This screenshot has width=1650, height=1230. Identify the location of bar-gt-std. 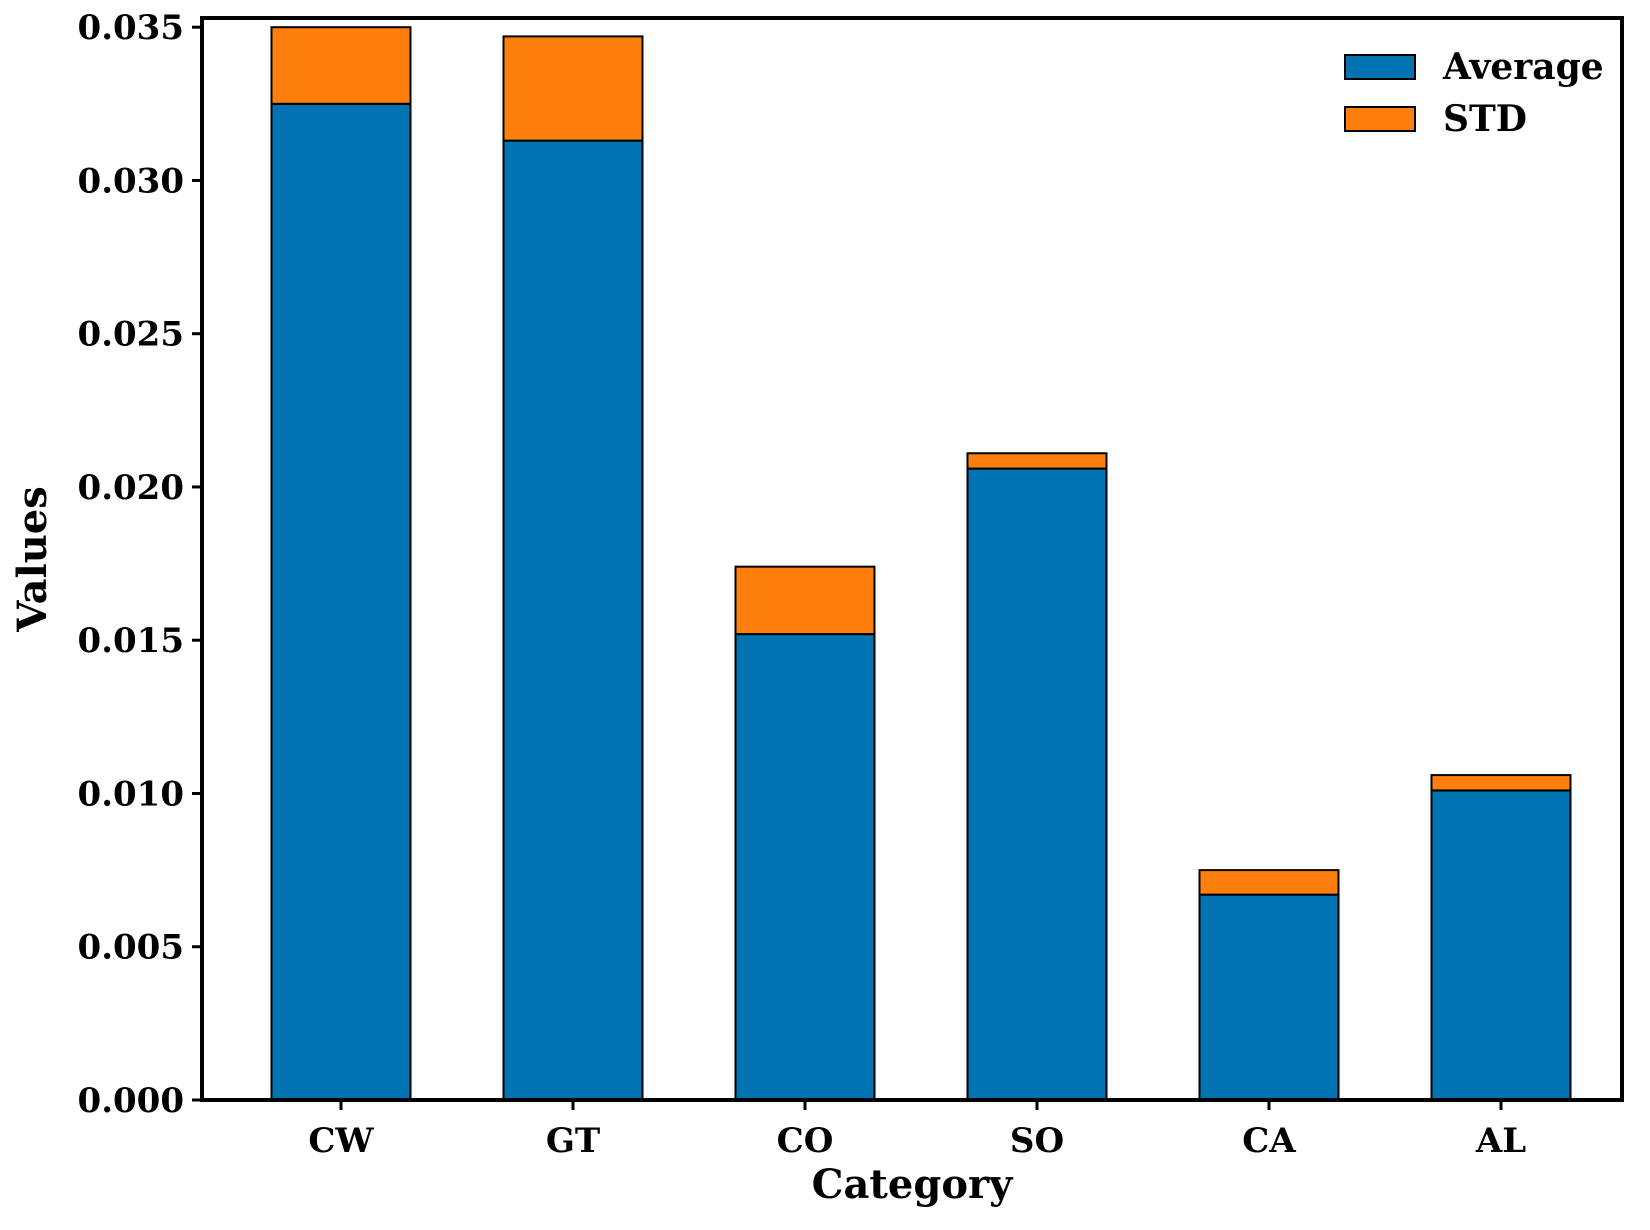
(573, 88).